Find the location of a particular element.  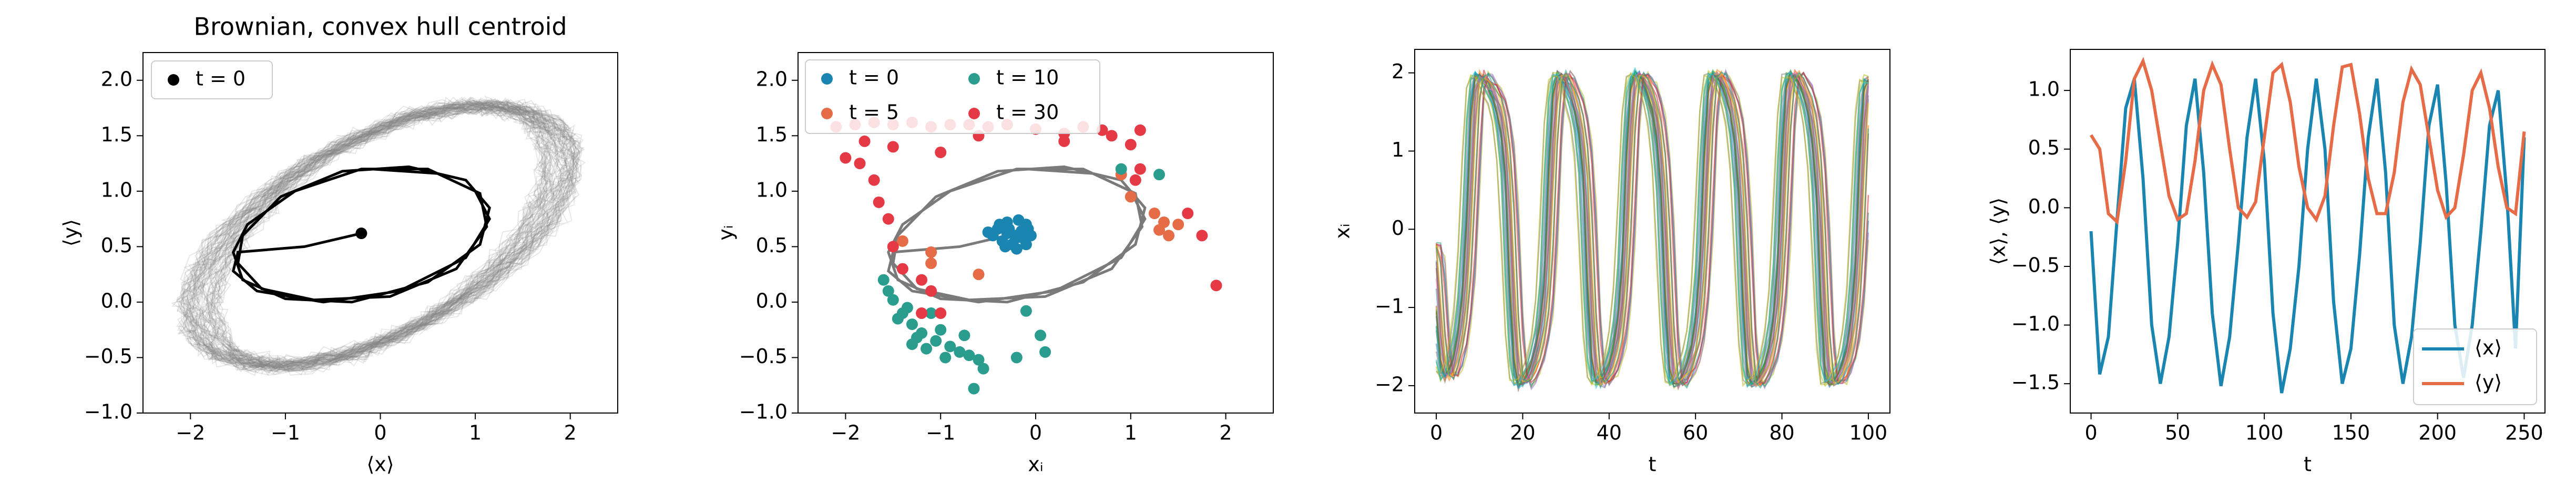

x-tick-label: −2 is located at coordinates (845, 433).